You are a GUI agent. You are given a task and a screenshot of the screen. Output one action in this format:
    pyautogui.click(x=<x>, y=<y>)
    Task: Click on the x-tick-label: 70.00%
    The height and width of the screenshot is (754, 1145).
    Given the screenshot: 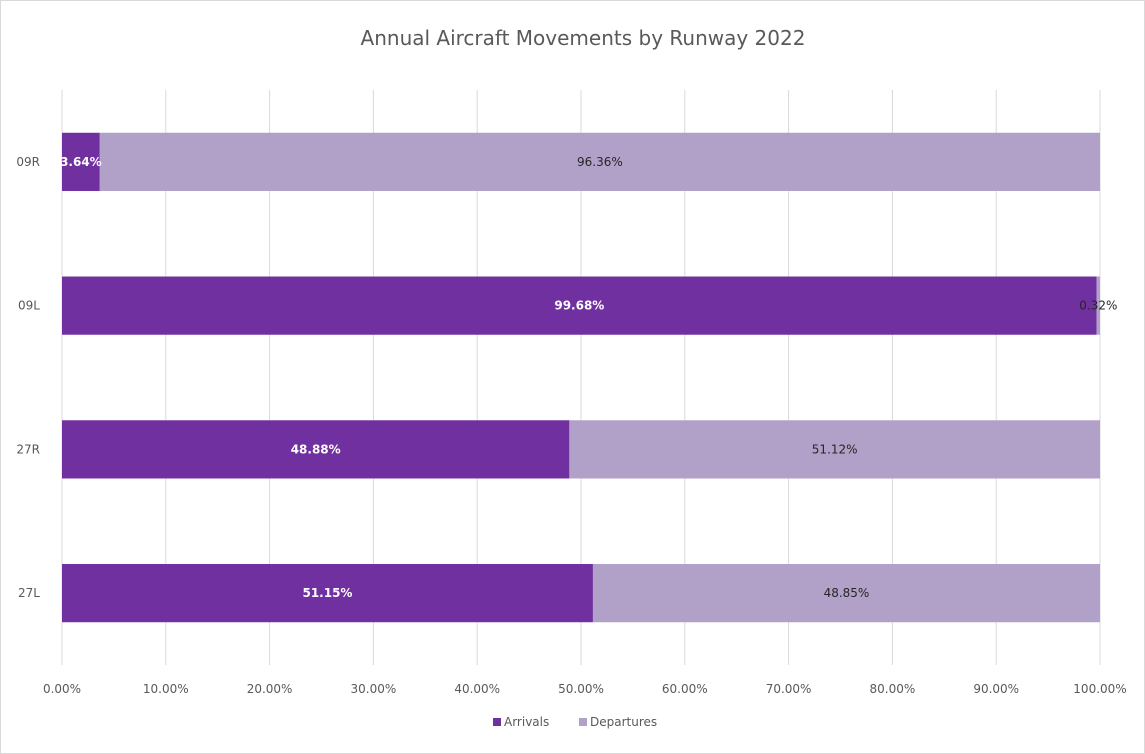 What is the action you would take?
    pyautogui.click(x=789, y=689)
    